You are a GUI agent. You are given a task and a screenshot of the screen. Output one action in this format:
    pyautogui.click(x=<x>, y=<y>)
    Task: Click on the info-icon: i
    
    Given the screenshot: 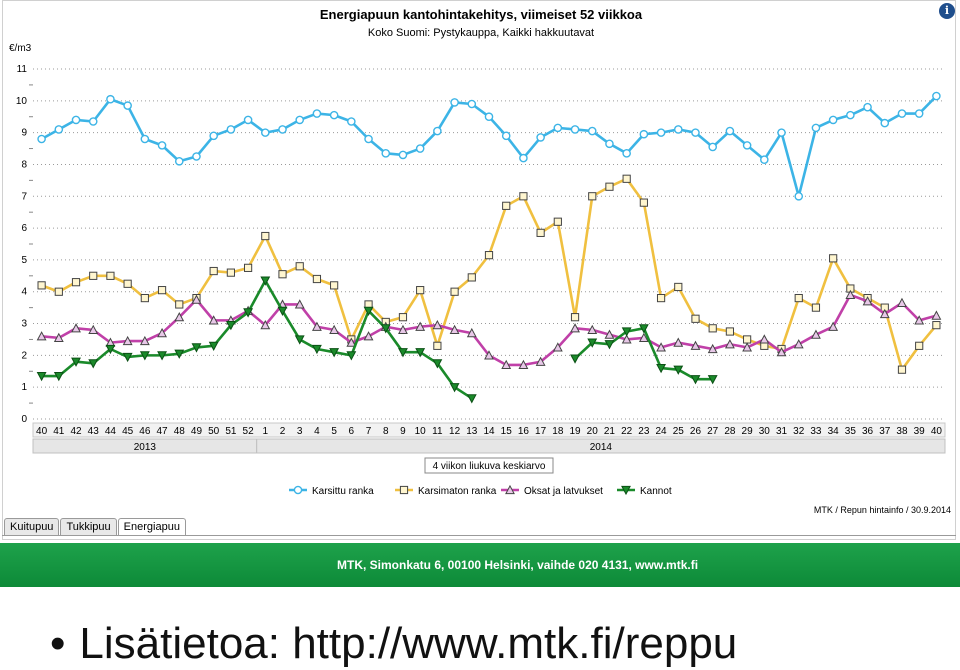 What is the action you would take?
    pyautogui.click(x=947, y=11)
    